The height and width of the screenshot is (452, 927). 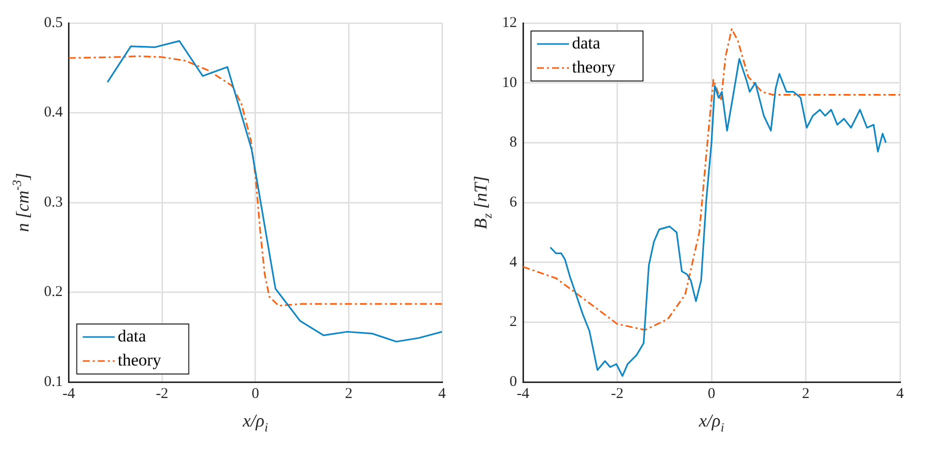 I want to click on y-axis-title: n [cm-3], so click(x=21, y=202).